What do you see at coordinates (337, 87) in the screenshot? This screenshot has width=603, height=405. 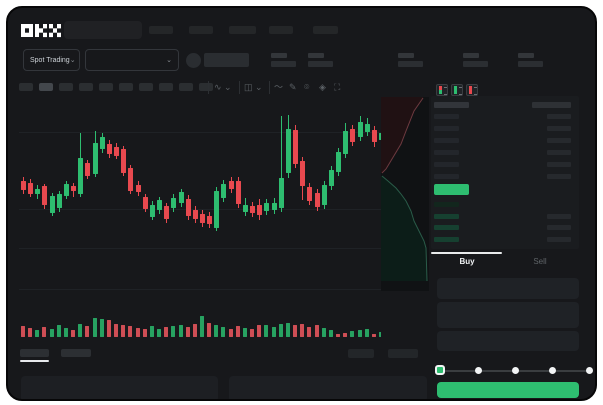 I see `fullscreen-icon: ⛶` at bounding box center [337, 87].